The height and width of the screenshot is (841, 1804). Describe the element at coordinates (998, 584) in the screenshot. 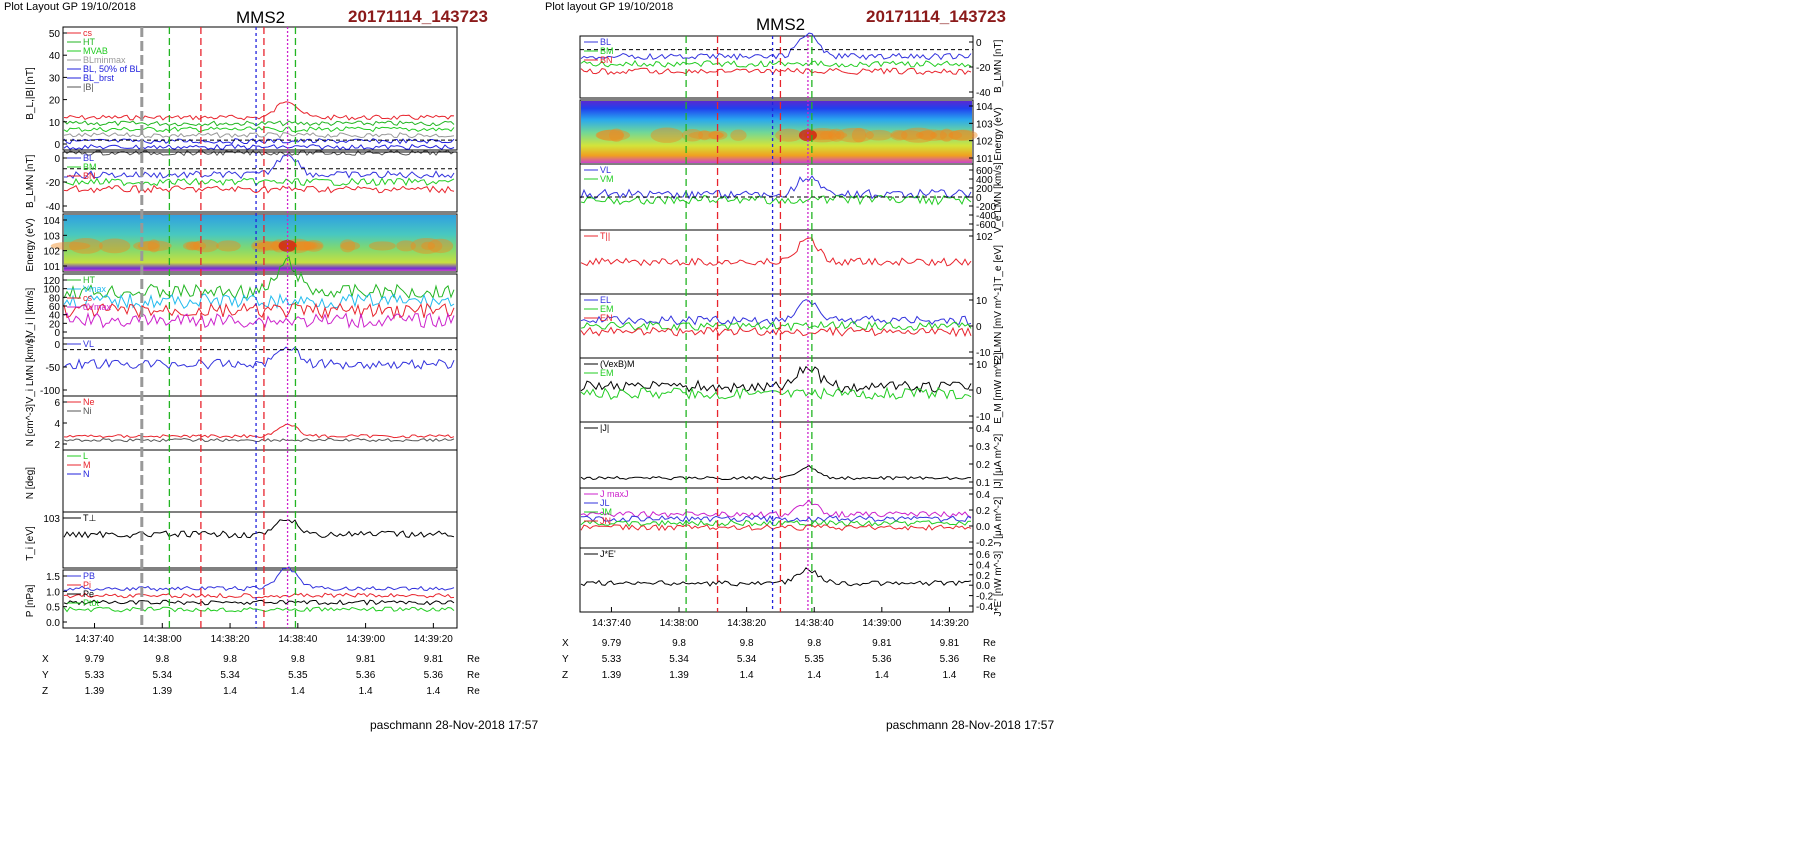

I see `y-axis-label: J*E' [nW m^-3]` at that location.